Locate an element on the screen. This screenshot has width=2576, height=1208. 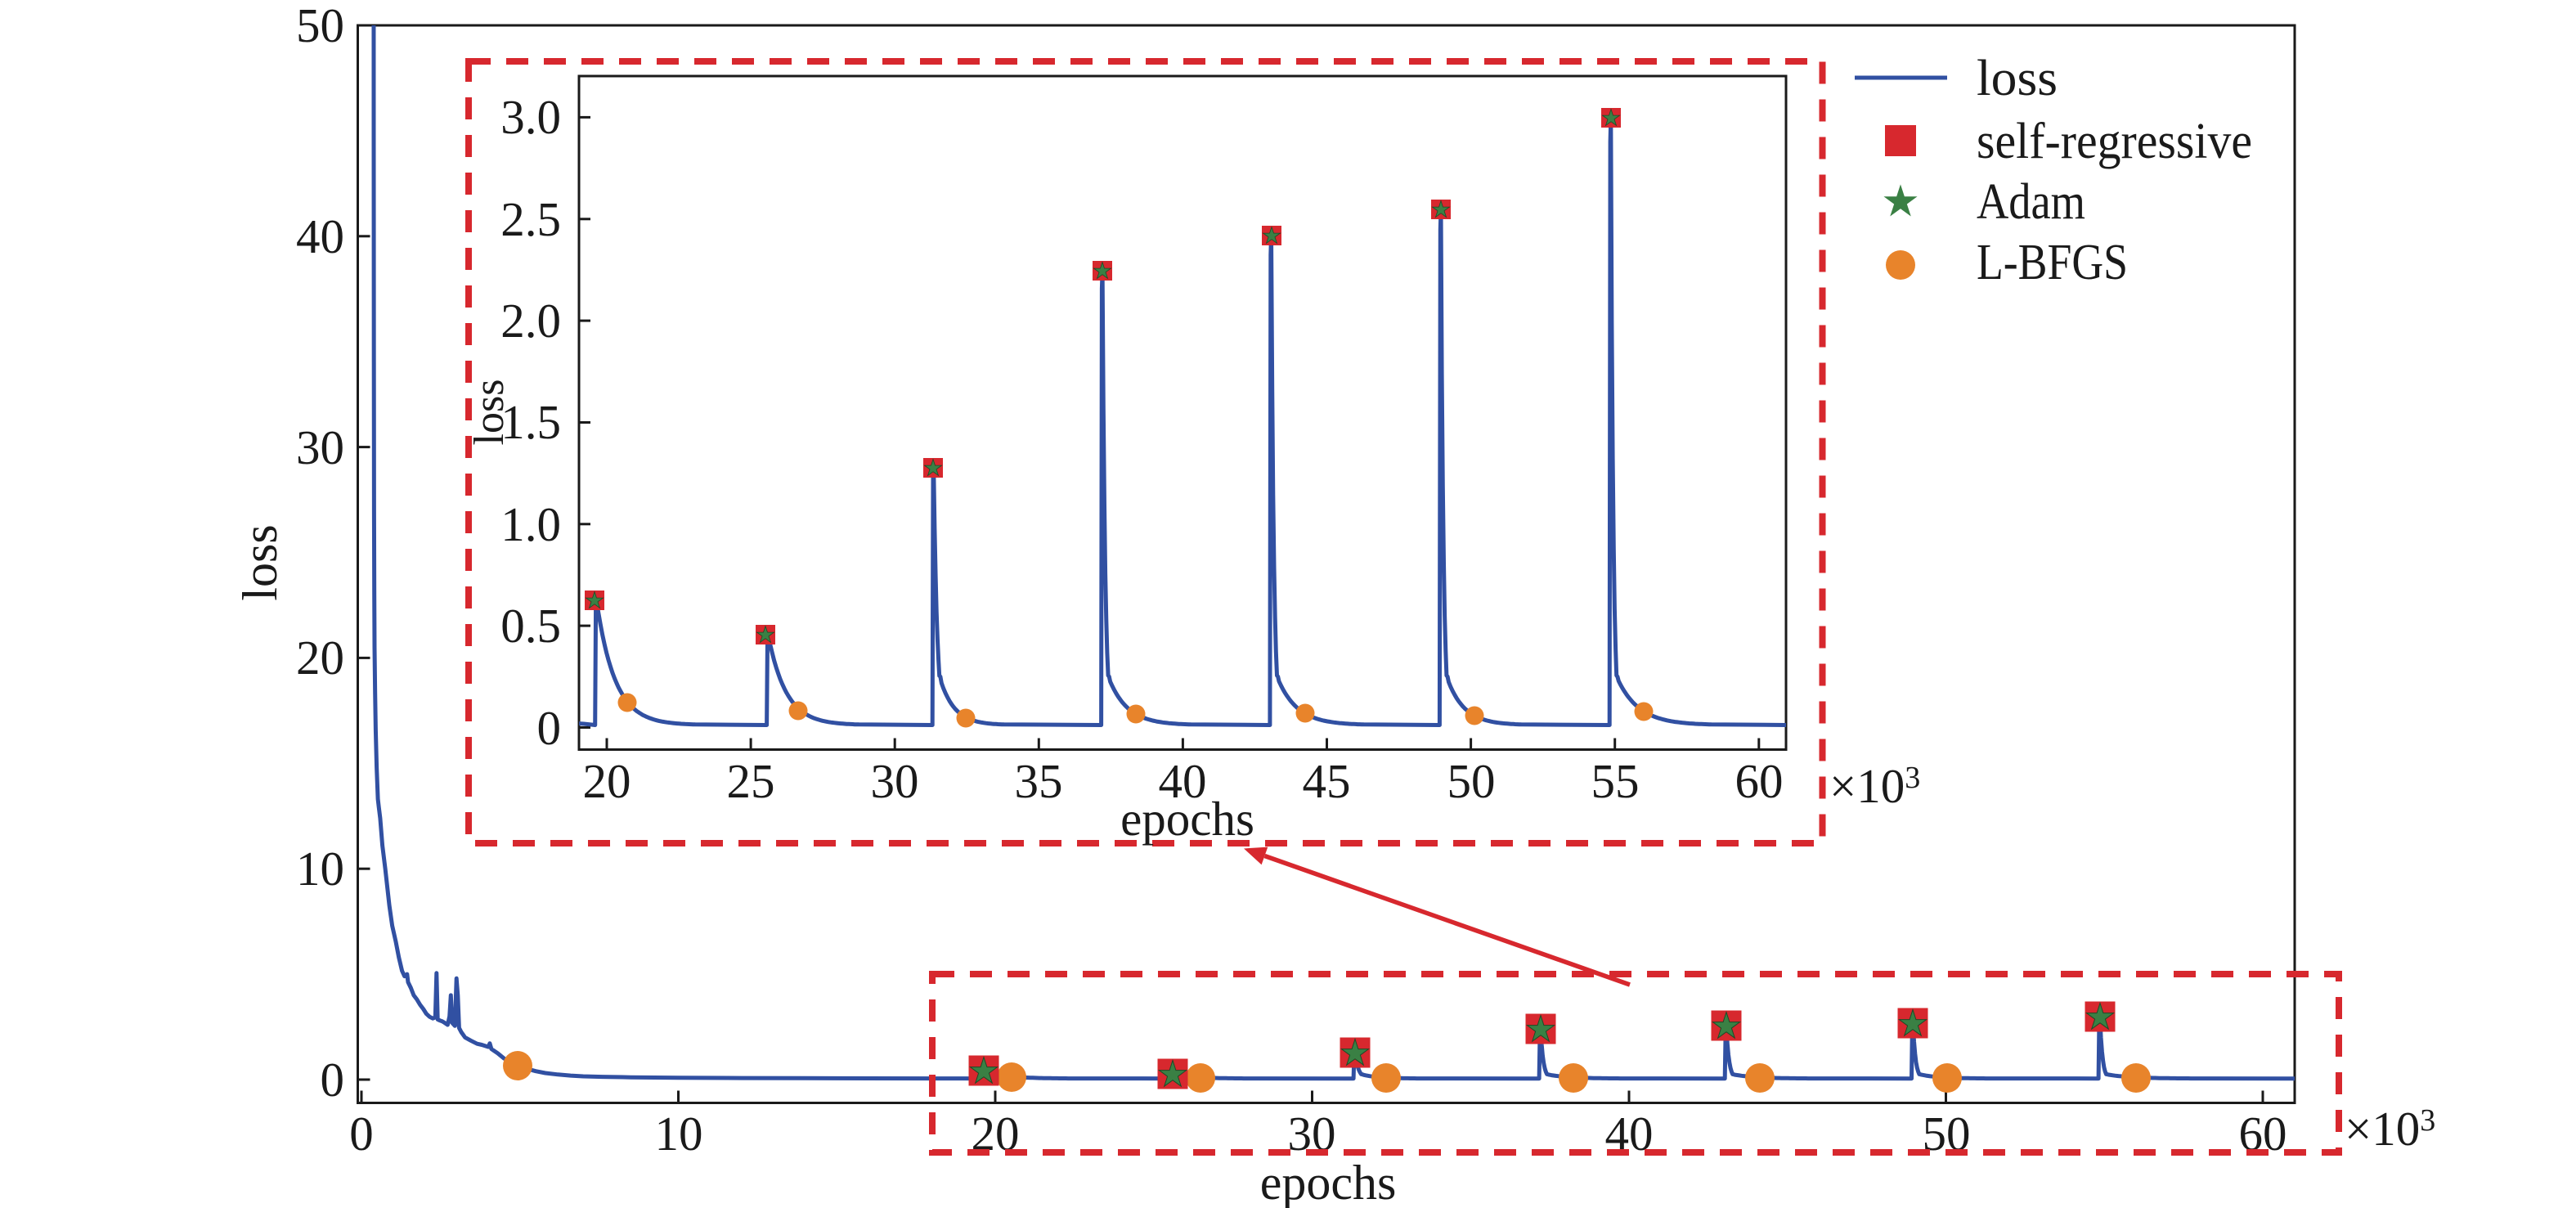
svg-text: 35 is located at coordinates (1039, 781).